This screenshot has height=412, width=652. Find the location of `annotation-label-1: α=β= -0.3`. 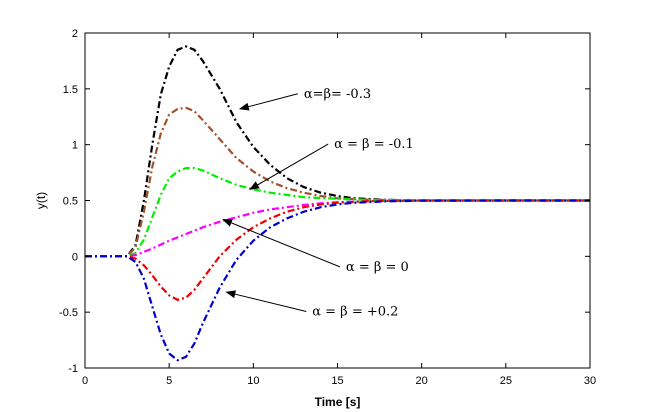

annotation-label-1: α=β= -0.3 is located at coordinates (337, 94).